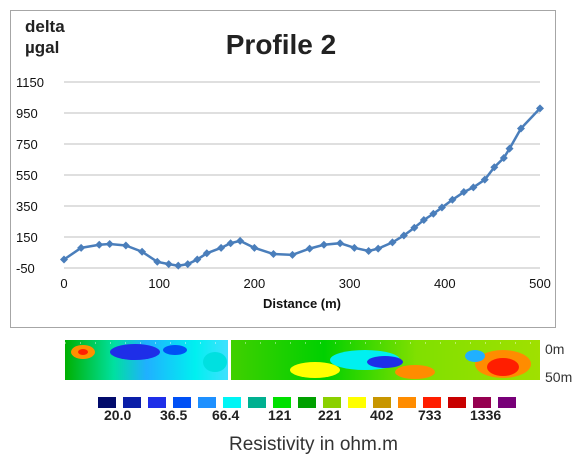  Describe the element at coordinates (382, 415) in the screenshot. I see `legend-value-label: 402` at that location.